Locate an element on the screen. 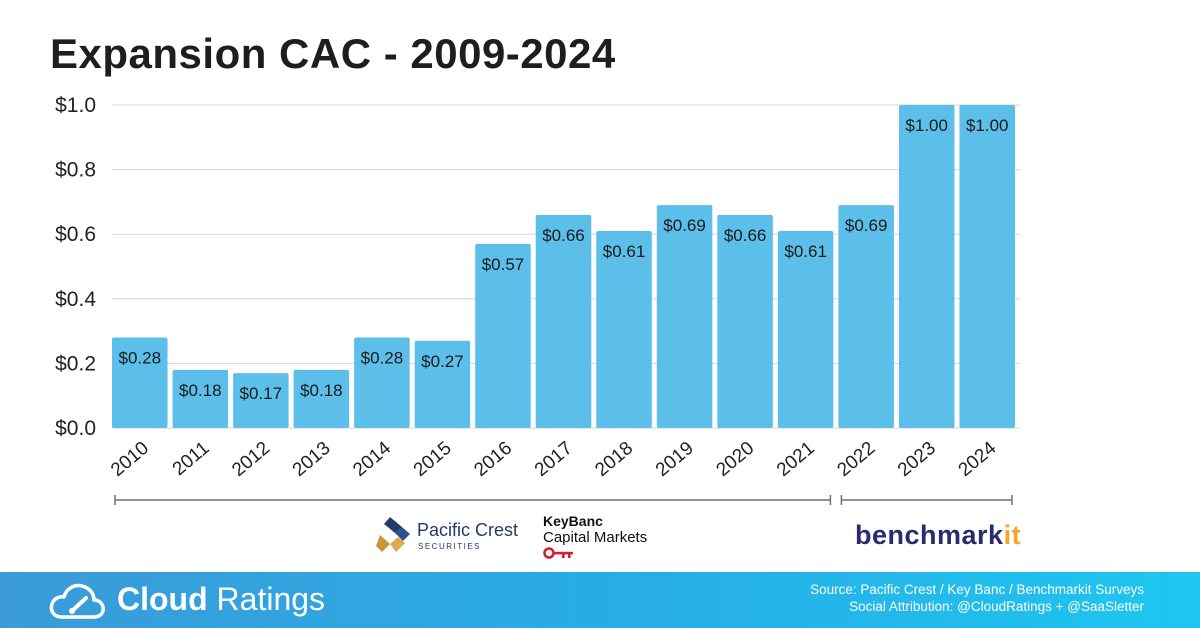  x-tick-label: 2024 is located at coordinates (978, 459).